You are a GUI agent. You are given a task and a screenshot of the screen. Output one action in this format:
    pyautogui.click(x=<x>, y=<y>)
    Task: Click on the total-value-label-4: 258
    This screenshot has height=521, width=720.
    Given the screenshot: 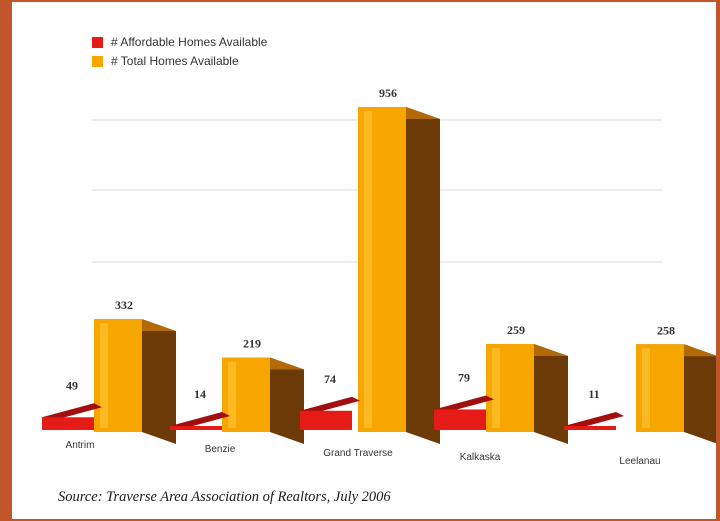 What is the action you would take?
    pyautogui.click(x=666, y=330)
    